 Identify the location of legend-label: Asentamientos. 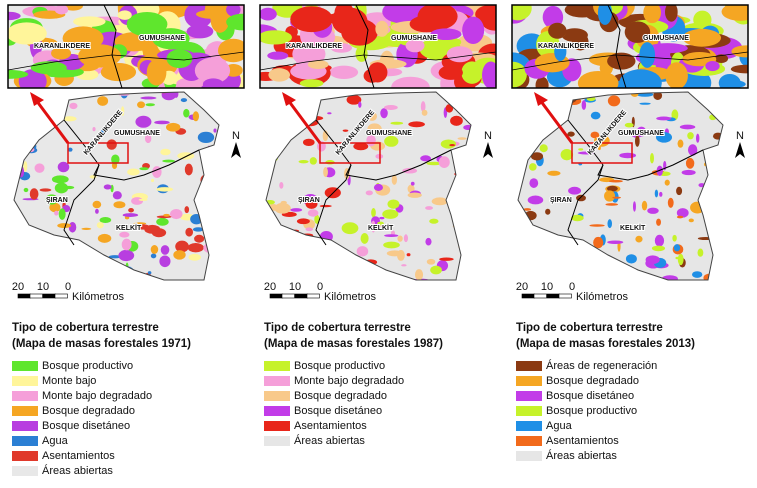
(582, 441).